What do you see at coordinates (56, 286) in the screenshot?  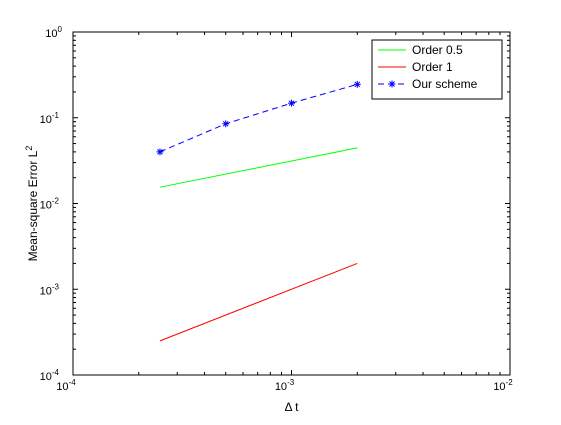 I see `y-tick-label-exponent: -3` at bounding box center [56, 286].